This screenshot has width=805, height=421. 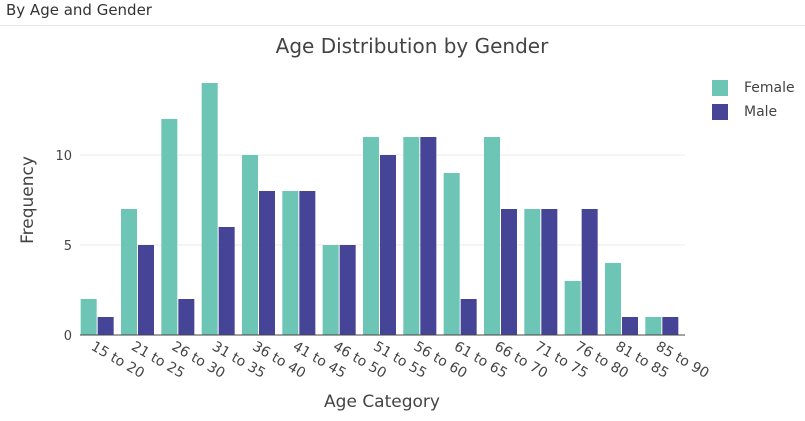 What do you see at coordinates (68, 336) in the screenshot?
I see `y-tick-label: 0` at bounding box center [68, 336].